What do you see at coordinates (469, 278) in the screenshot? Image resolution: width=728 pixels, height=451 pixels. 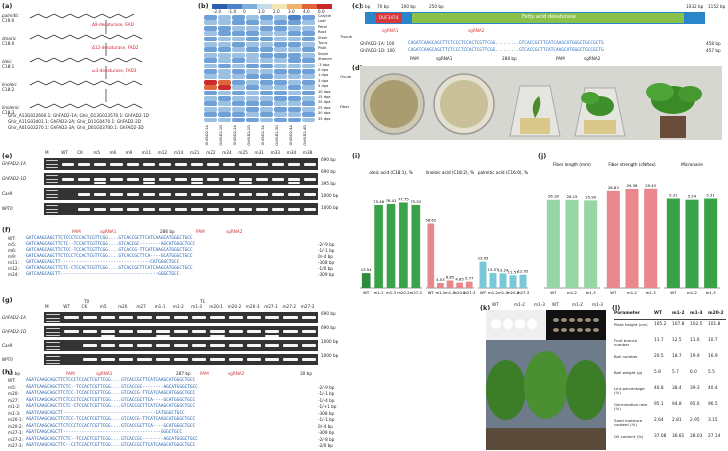 I see `bar-value-label: 5.77` at bounding box center [469, 278].